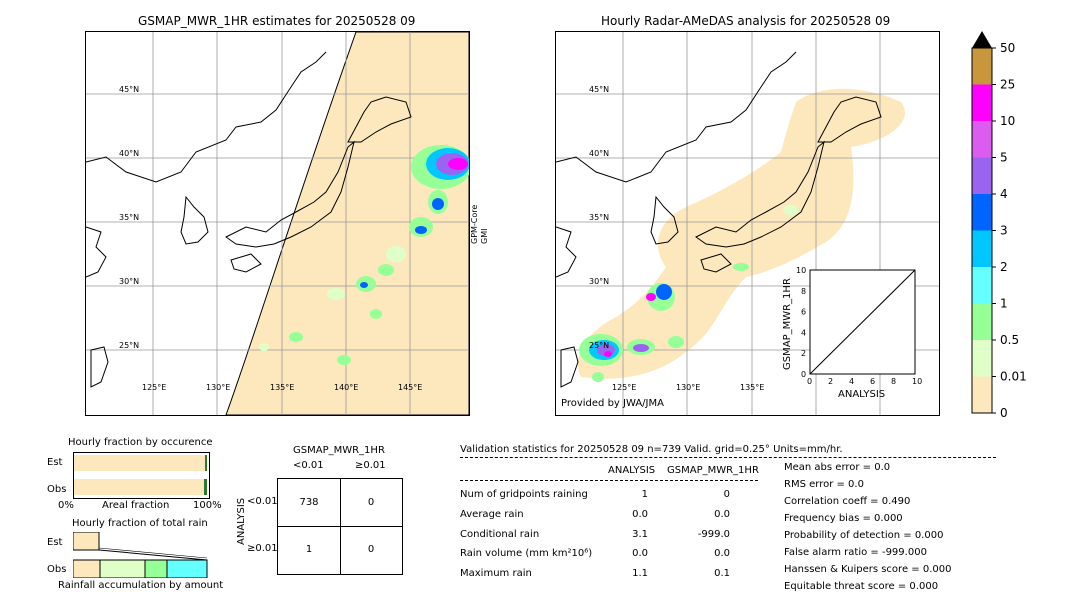  Describe the element at coordinates (864, 535) in the screenshot. I see `score-line: Probability of detection = 0.000` at that location.